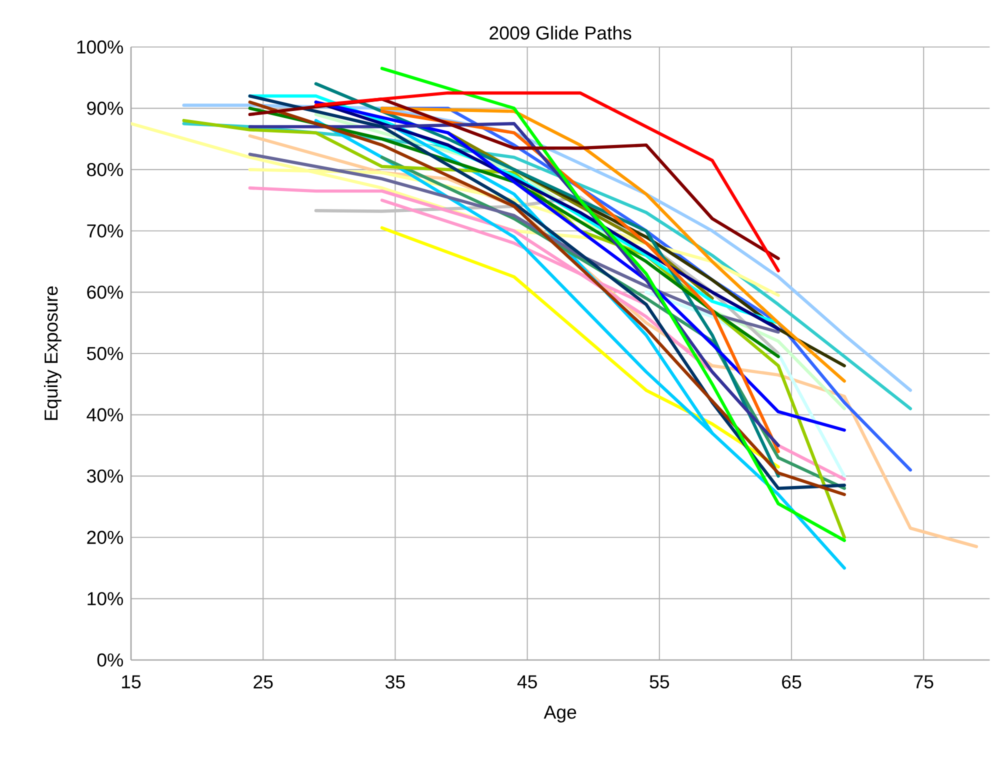 The image size is (995, 759). What do you see at coordinates (560, 714) in the screenshot?
I see `x-axis-title: Age` at bounding box center [560, 714].